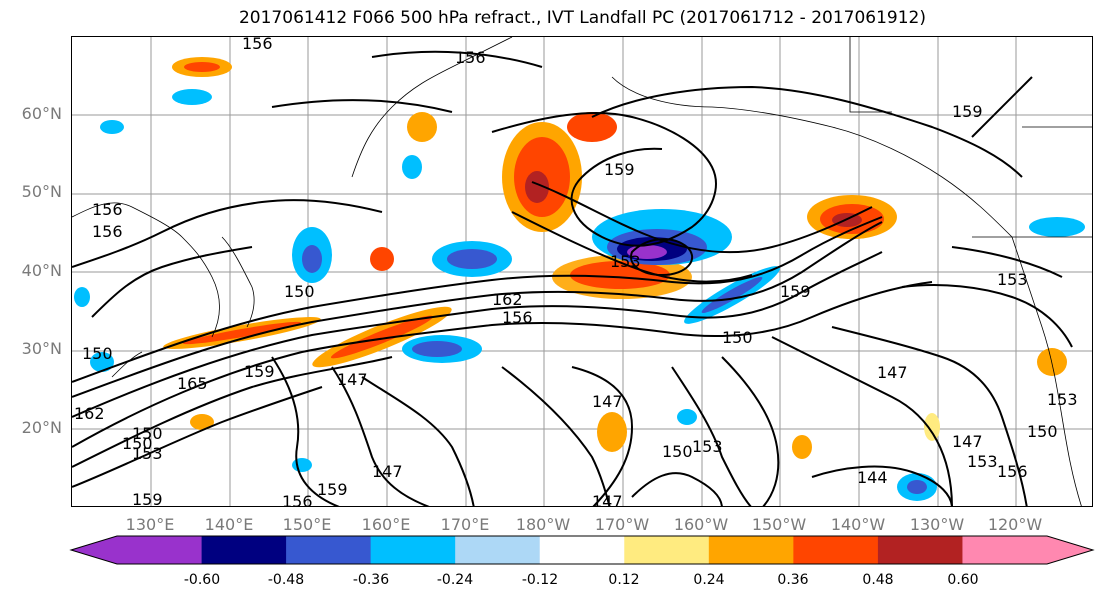  Describe the element at coordinates (543, 524) in the screenshot. I see `lon-label: 180°W` at that location.